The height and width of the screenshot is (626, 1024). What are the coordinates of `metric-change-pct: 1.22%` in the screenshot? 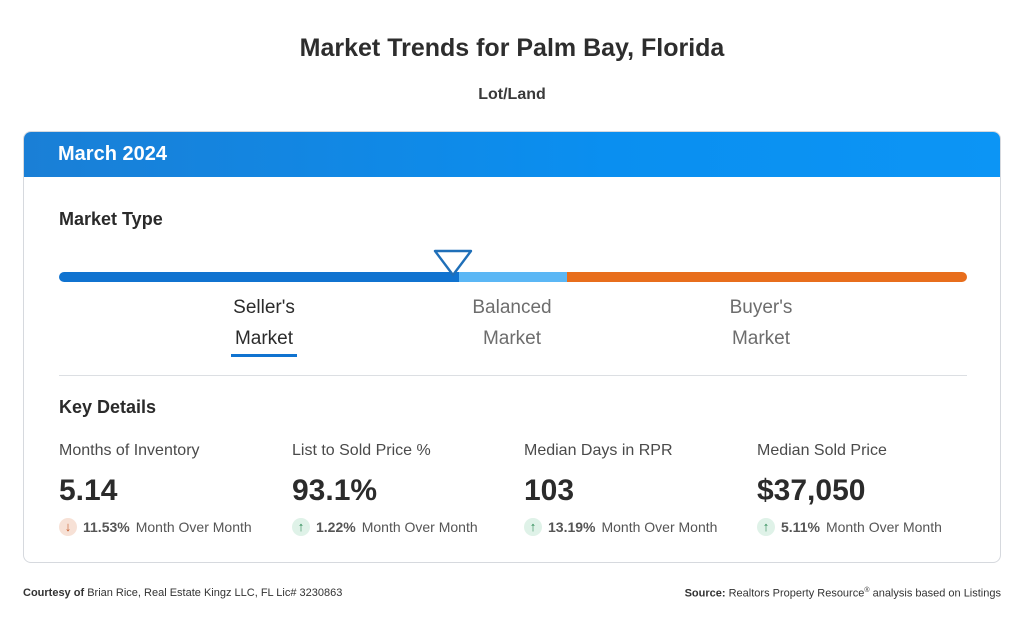 It's located at (336, 527).